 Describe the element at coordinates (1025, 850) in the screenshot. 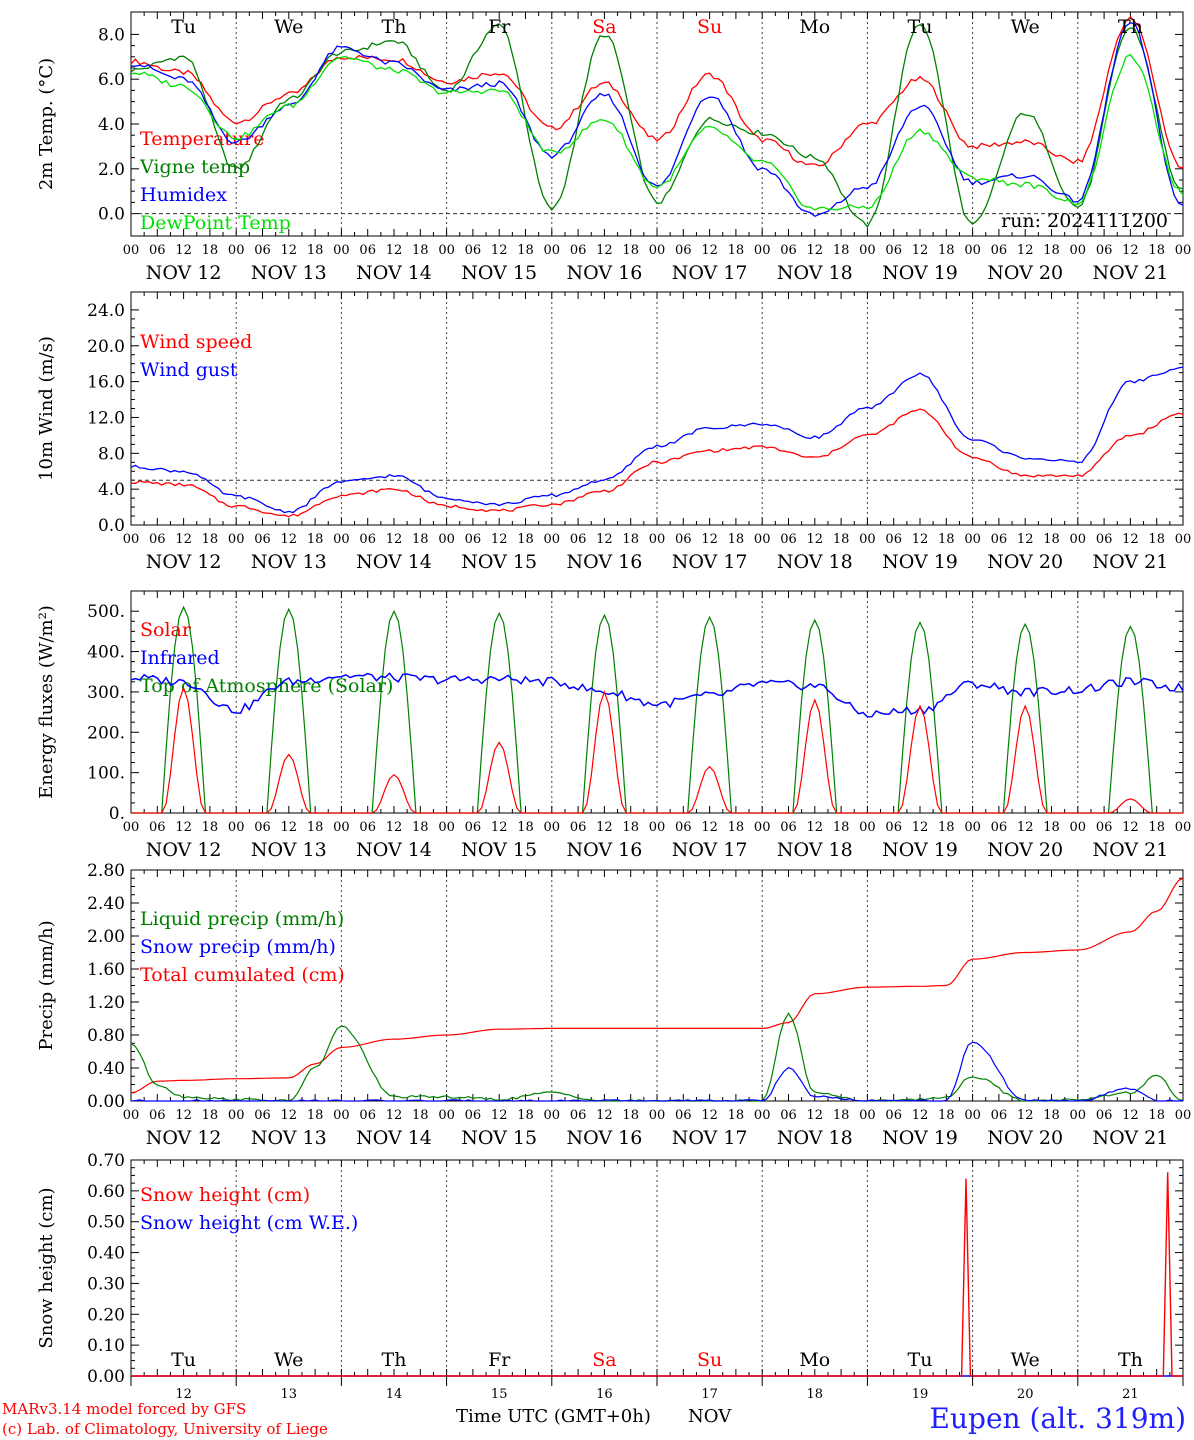

I see `date-label: NOV 20` at that location.